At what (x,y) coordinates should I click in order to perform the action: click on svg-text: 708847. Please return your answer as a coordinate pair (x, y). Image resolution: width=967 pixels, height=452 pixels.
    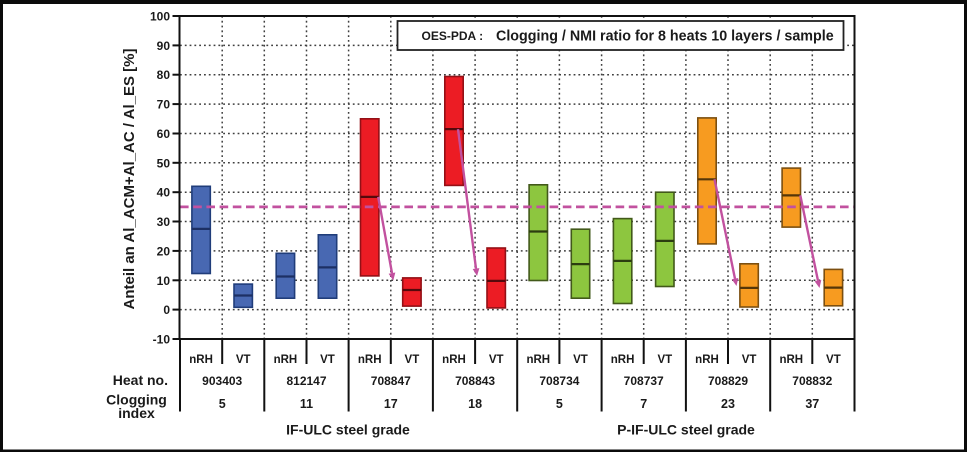
    Looking at the image, I should click on (391, 381).